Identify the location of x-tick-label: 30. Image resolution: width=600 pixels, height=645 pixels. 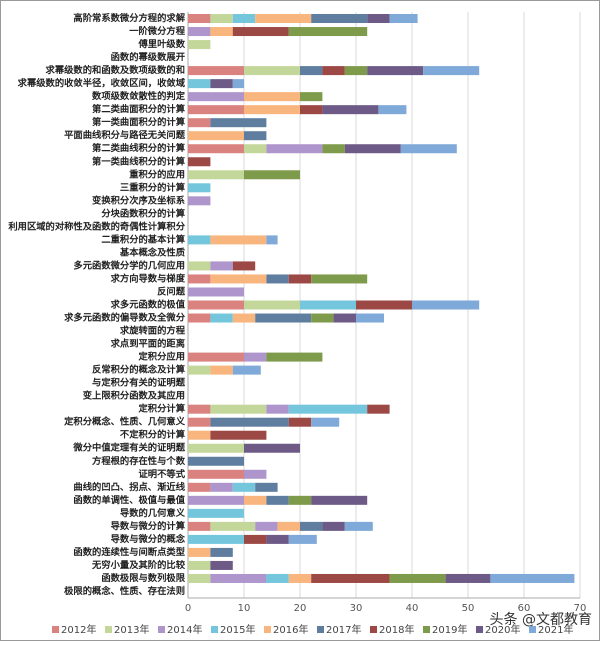
(356, 608).